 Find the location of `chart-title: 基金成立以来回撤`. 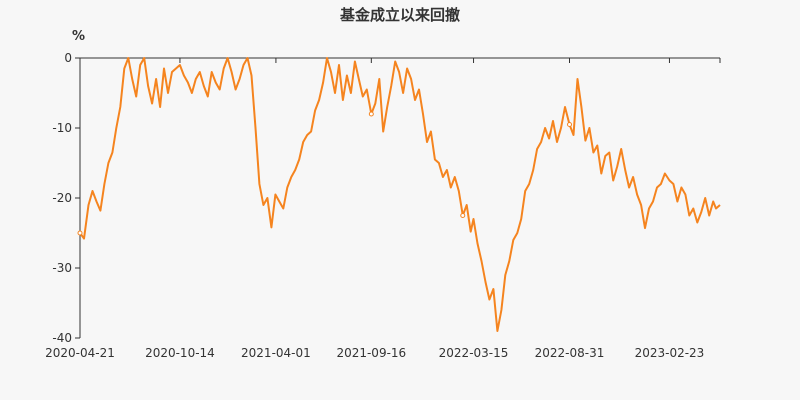

chart-title: 基金成立以来回撤 is located at coordinates (399, 15).